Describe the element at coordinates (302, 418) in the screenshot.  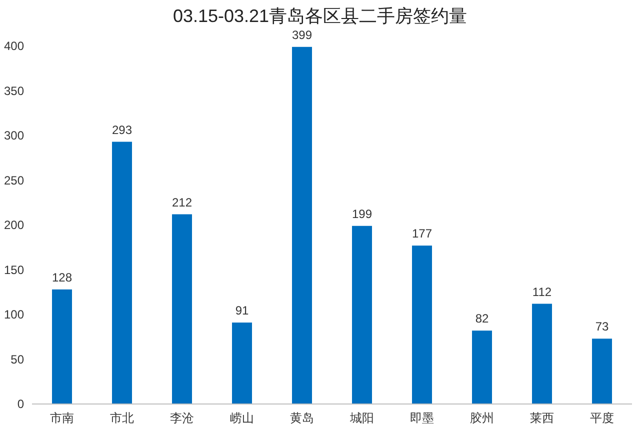
I see `x-tick-label: 黄岛` at that location.